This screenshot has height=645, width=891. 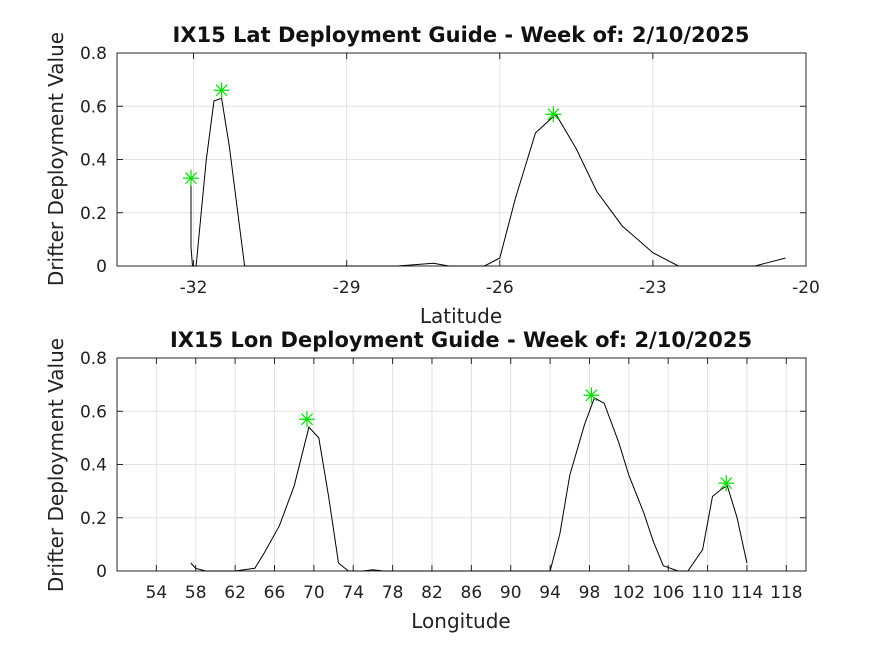 I want to click on lon-xtick-label: 98, so click(x=590, y=593).